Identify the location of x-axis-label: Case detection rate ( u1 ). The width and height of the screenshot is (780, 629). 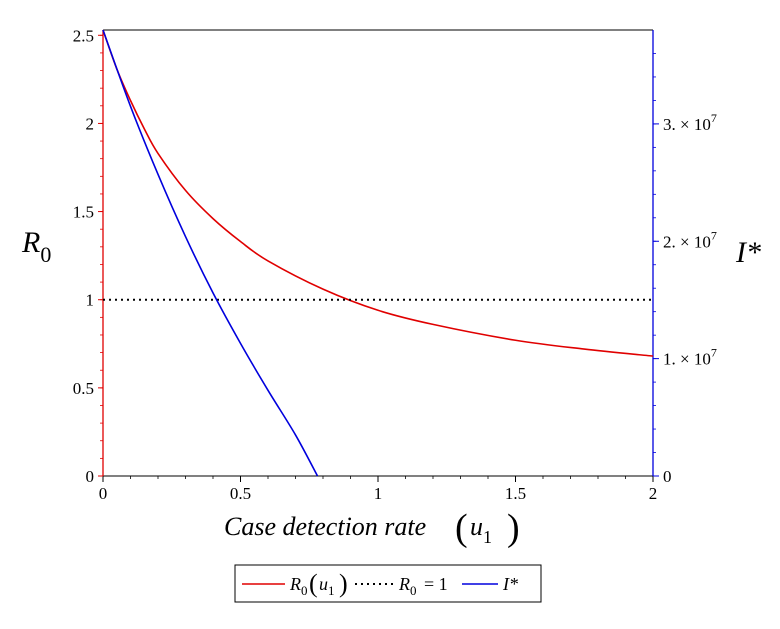
(372, 528).